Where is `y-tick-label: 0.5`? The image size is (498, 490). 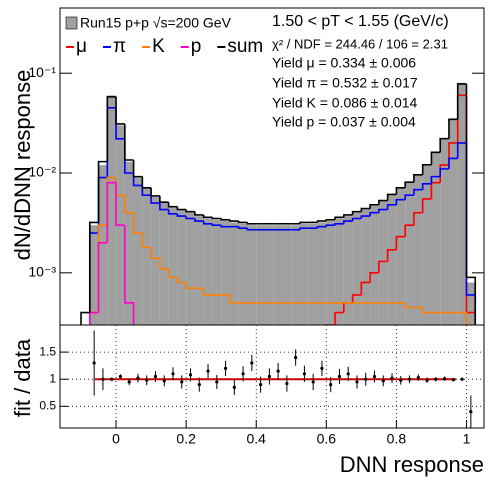
y-tick-label: 0.5 is located at coordinates (47, 405).